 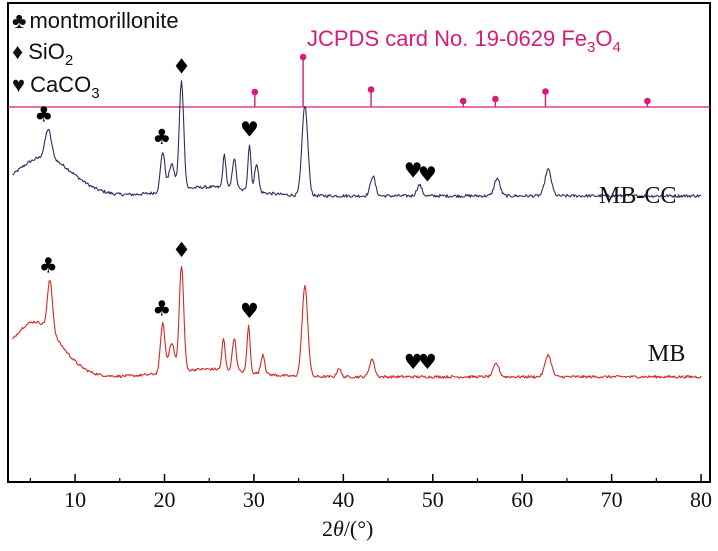 I want to click on legend-entry-sio2: ♦ SiO2, so click(x=42, y=54).